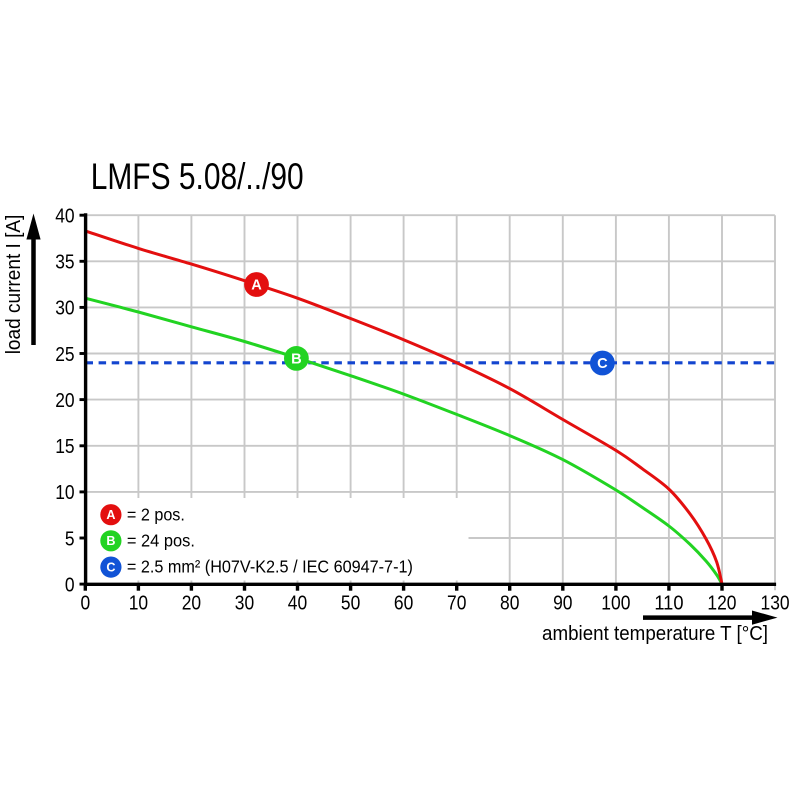 Image resolution: width=800 pixels, height=805 pixels. What do you see at coordinates (615, 603) in the screenshot?
I see `svg-text: 100` at bounding box center [615, 603].